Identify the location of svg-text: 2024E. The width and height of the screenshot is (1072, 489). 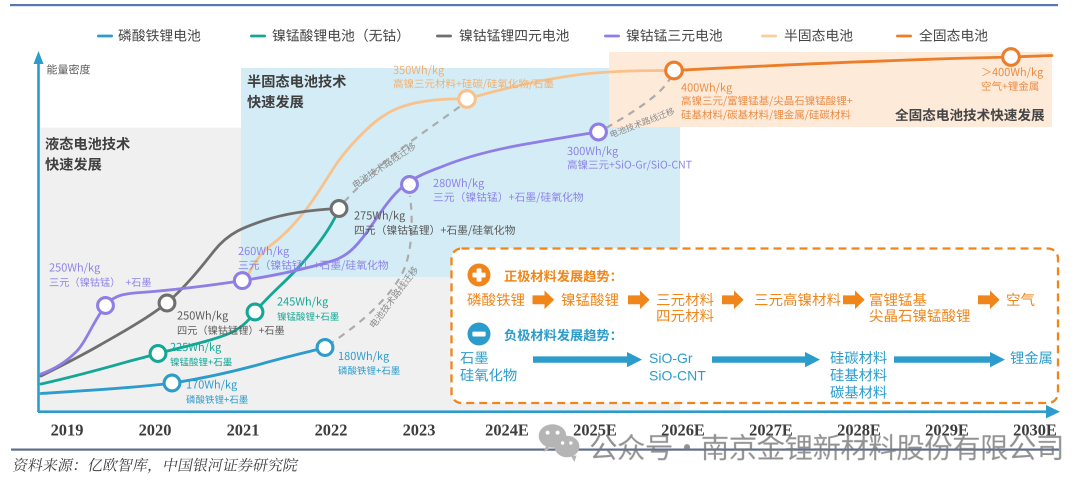
(507, 430).